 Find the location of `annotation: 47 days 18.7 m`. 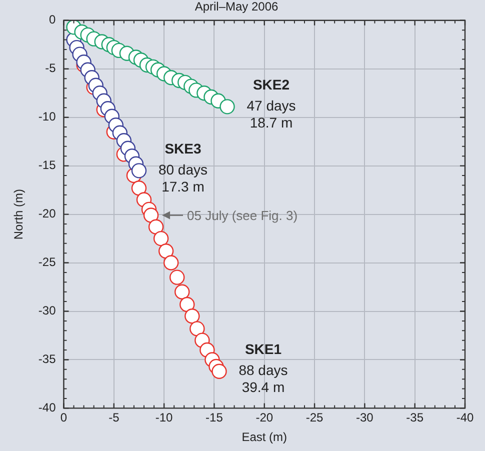

annotation: 47 days 18.7 m is located at coordinates (271, 114).